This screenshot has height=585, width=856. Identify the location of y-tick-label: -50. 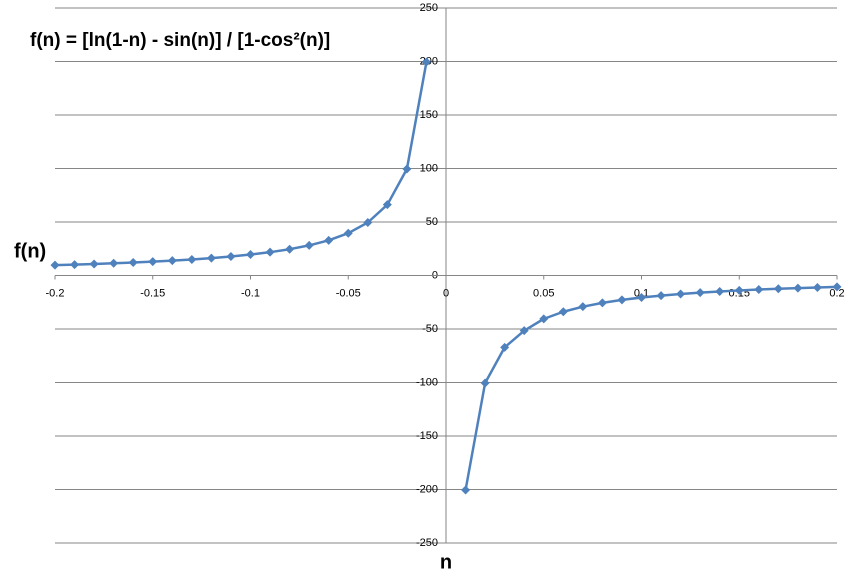
(430, 329).